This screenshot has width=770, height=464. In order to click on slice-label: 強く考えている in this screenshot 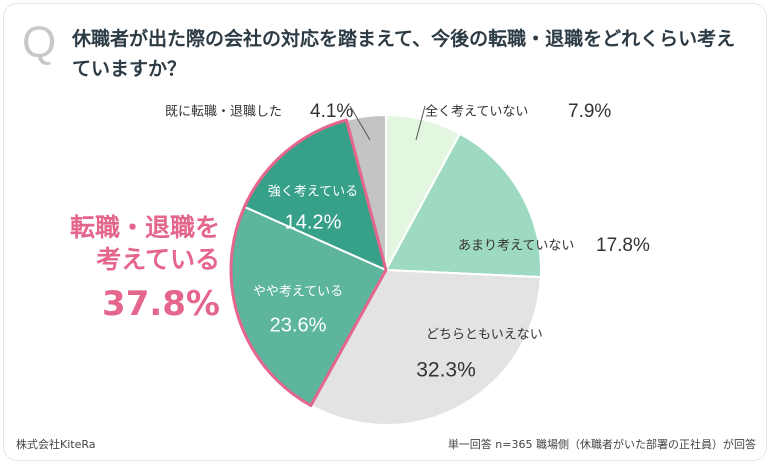, I will do `click(313, 192)`.